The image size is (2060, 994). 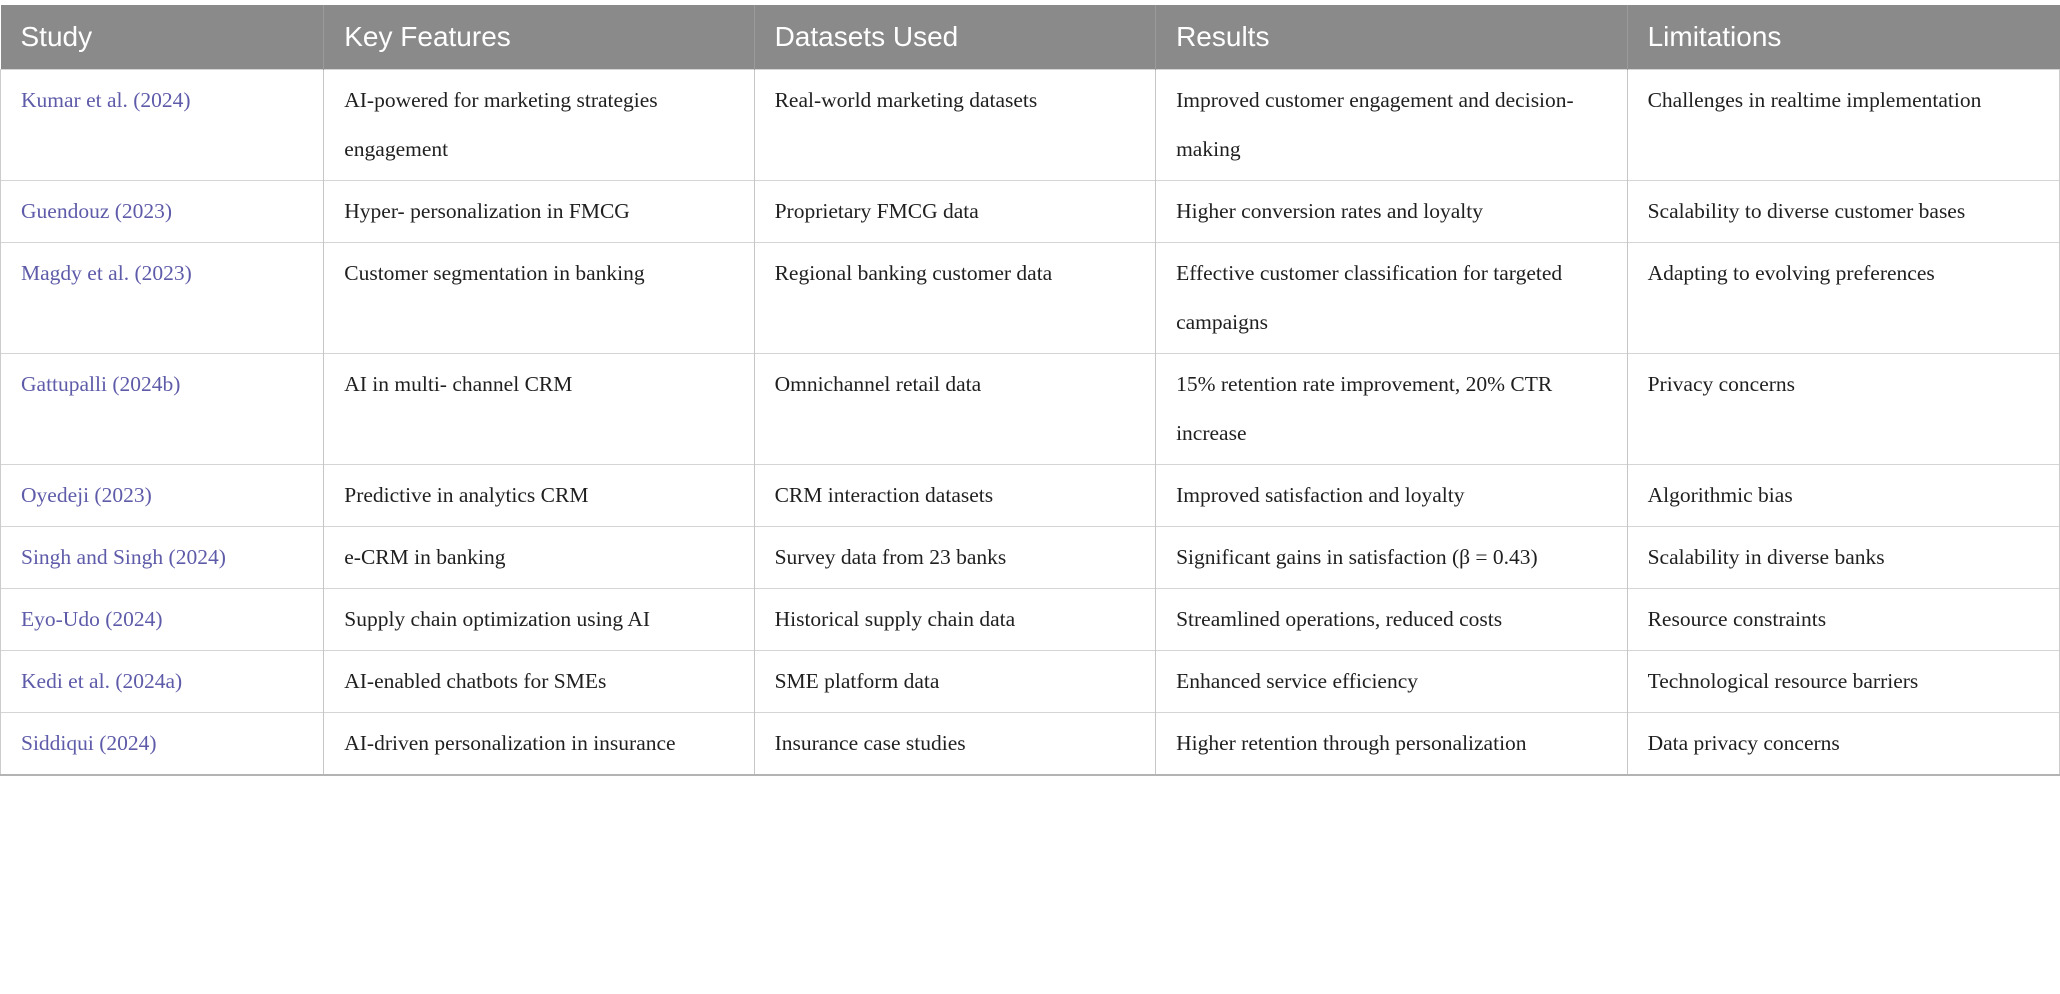 I want to click on cell-datasets-used: Insurance case studies, so click(x=954, y=743).